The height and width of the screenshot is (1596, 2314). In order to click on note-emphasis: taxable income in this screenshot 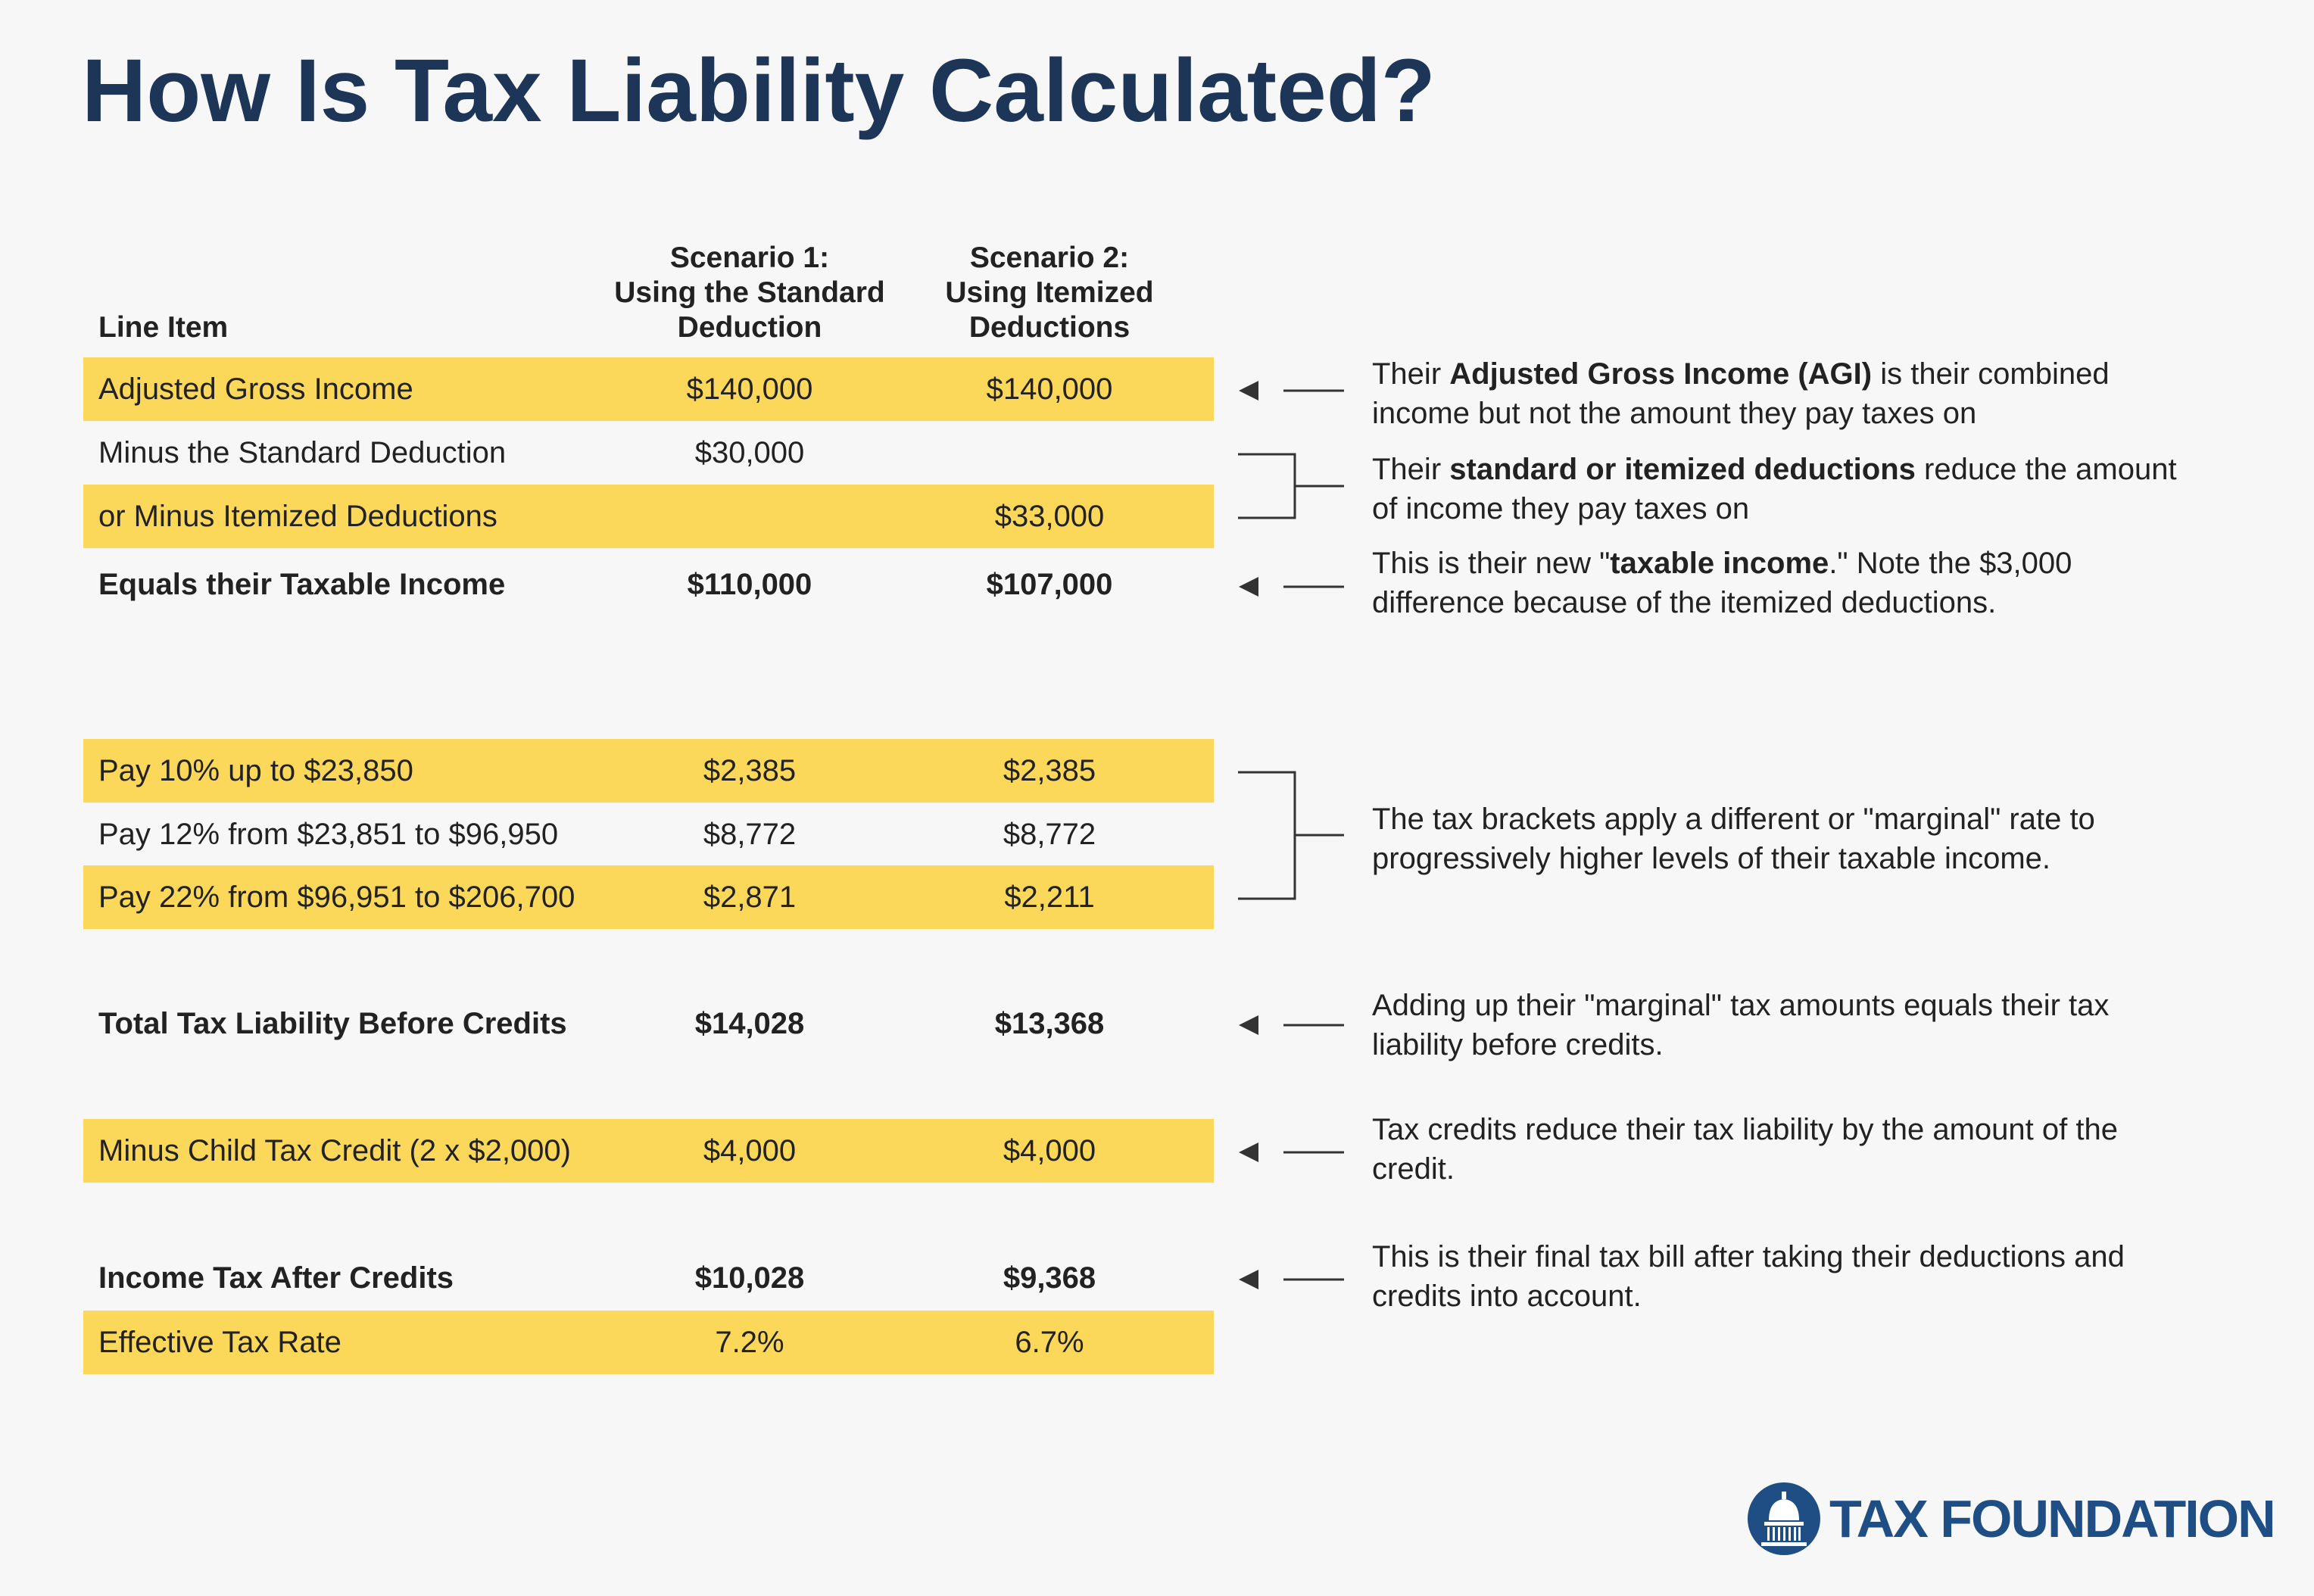, I will do `click(1720, 563)`.